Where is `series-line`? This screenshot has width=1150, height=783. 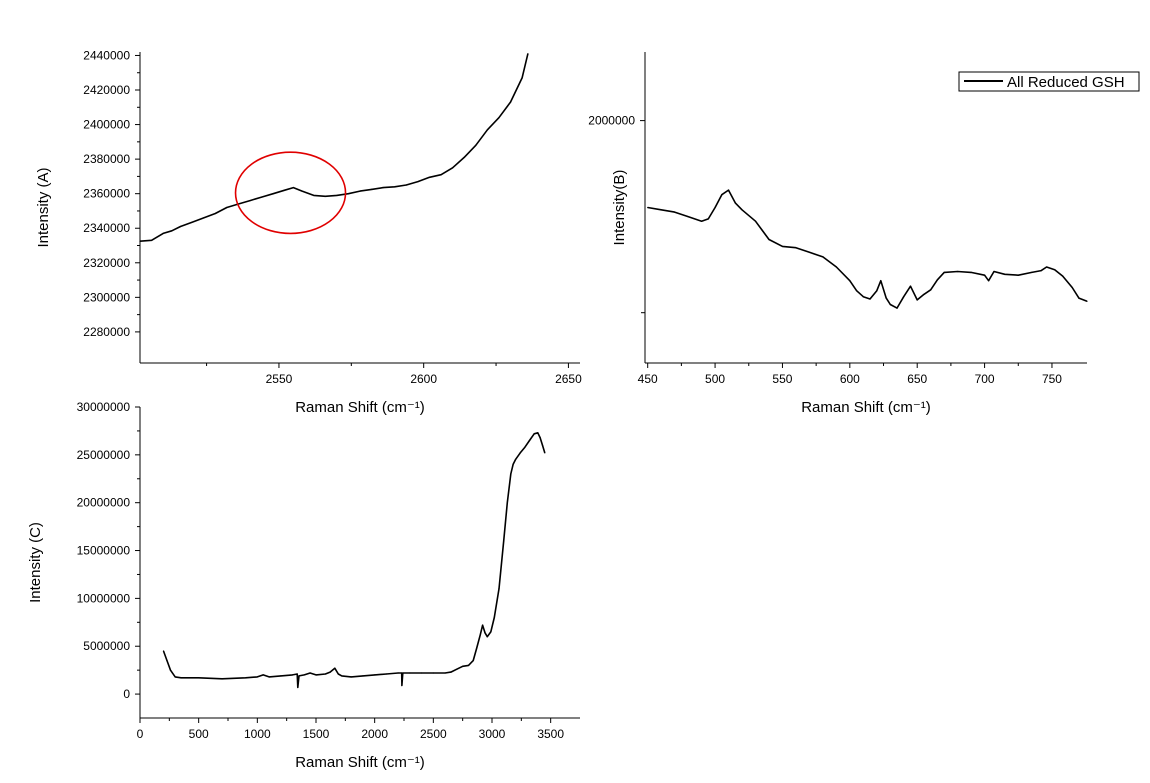 series-line is located at coordinates (354, 560).